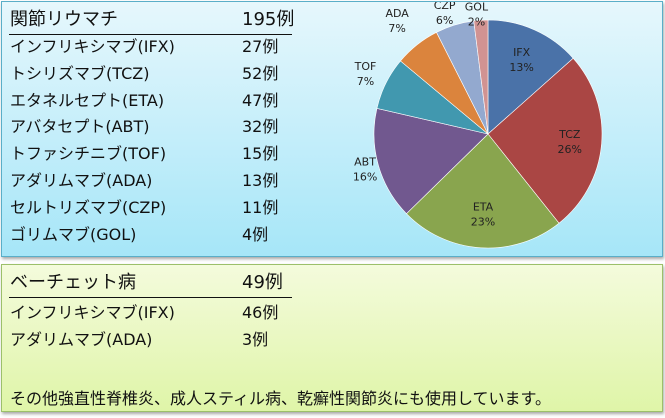 The image size is (665, 418). I want to click on pie-slice-eta, so click(483, 191).